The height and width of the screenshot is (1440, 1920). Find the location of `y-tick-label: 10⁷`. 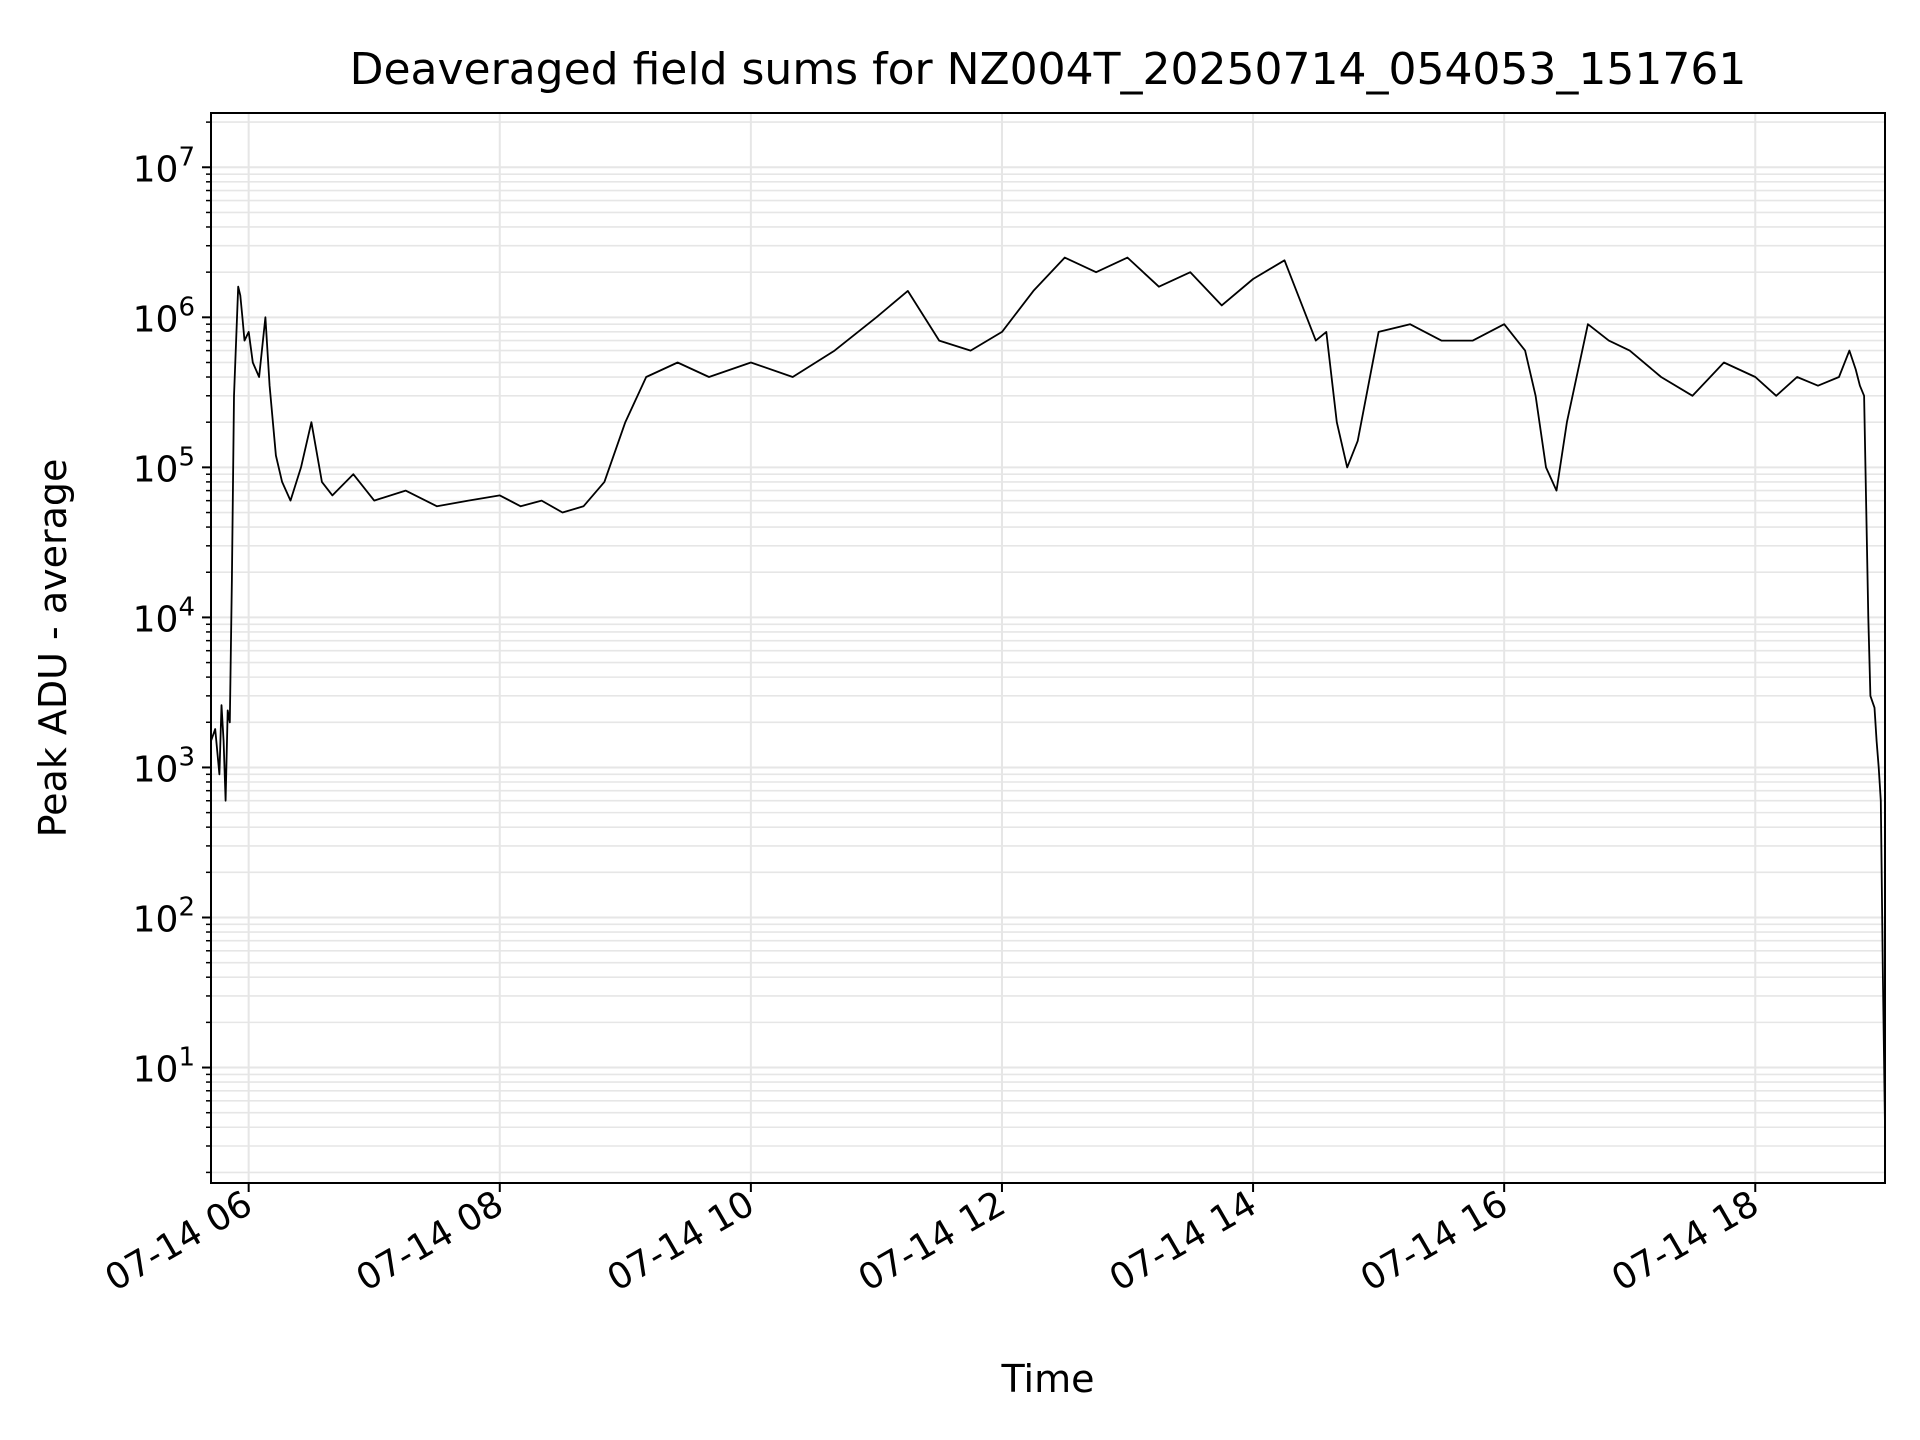

y-tick-label: 10⁷ is located at coordinates (164, 166).